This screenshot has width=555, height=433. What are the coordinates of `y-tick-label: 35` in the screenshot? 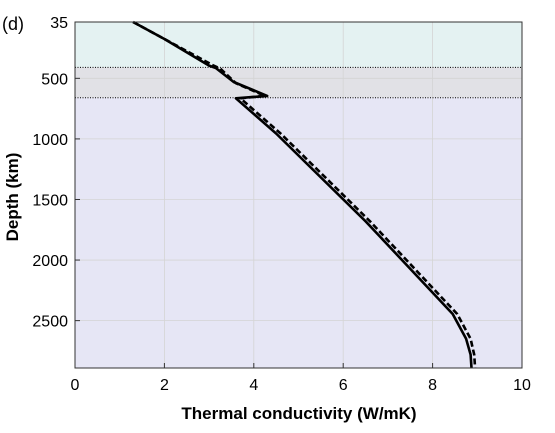 It's located at (59, 23).